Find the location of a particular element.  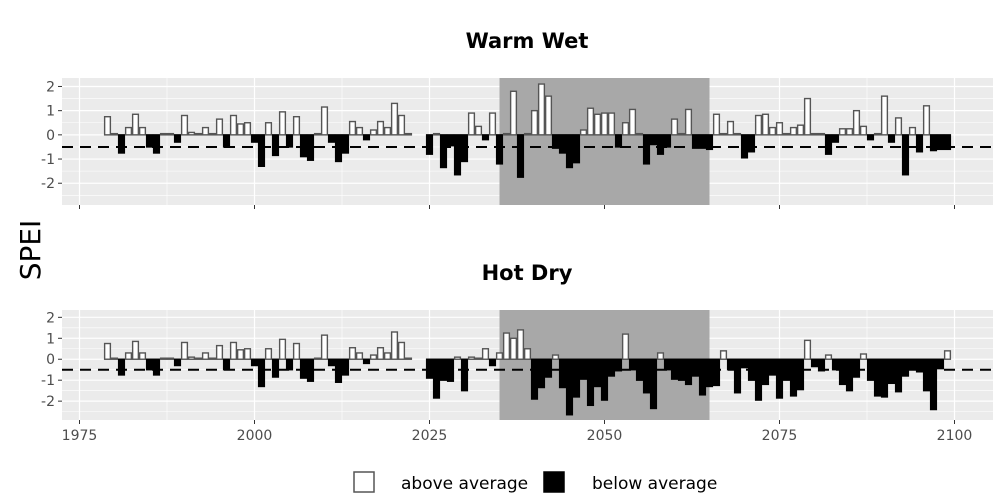

y-tick-label: 1 is located at coordinates (50, 339).